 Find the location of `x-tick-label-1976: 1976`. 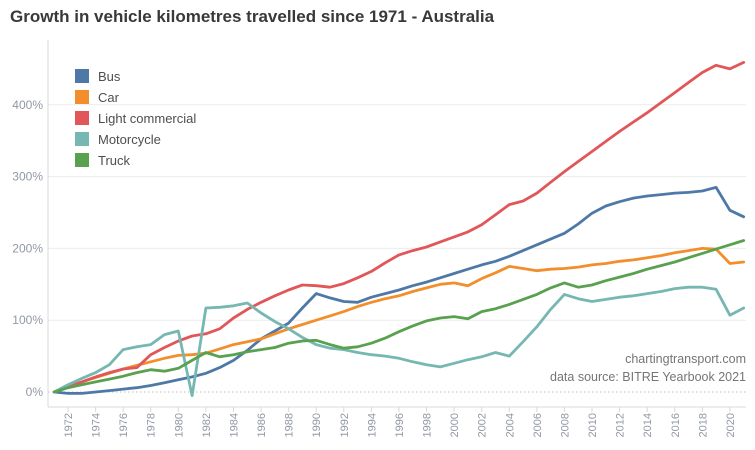

x-tick-label-1976: 1976 is located at coordinates (124, 425).